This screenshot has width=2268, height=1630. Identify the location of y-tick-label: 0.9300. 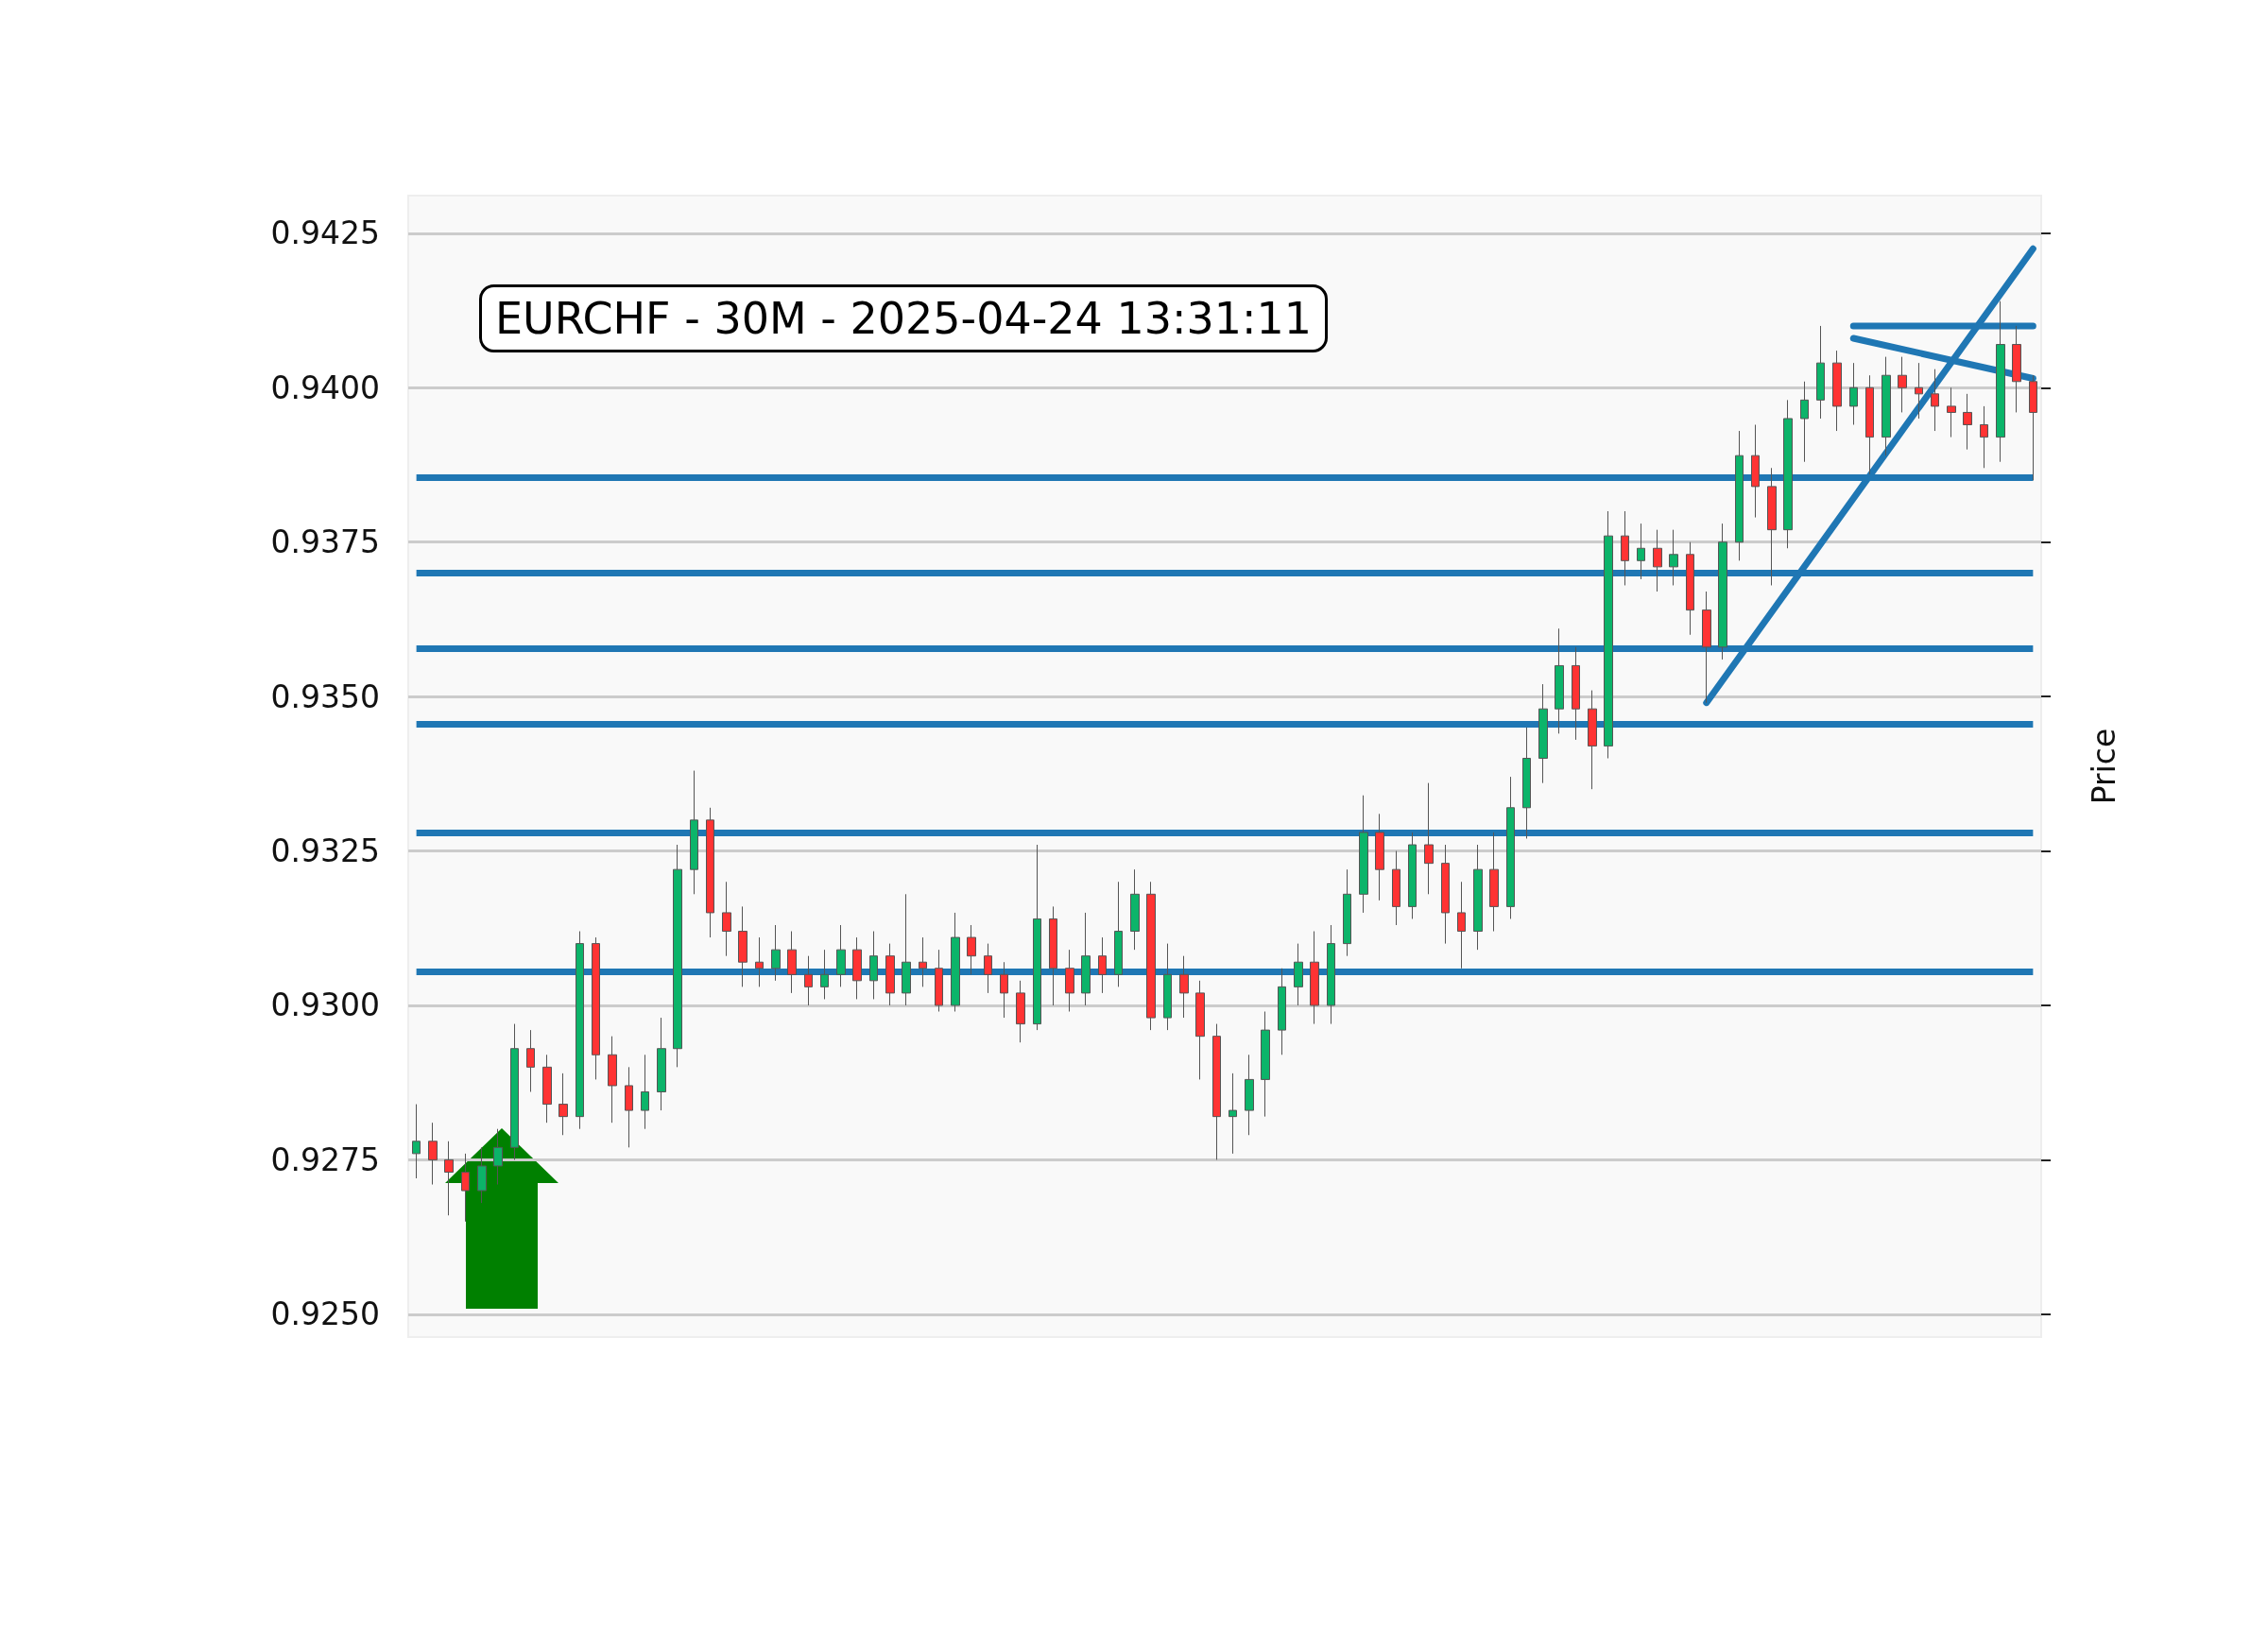
(325, 1006).